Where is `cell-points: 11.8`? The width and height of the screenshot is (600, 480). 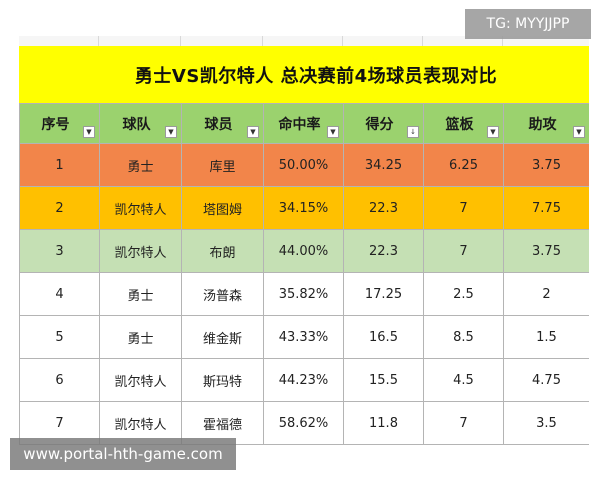
cell-points: 11.8 is located at coordinates (383, 423).